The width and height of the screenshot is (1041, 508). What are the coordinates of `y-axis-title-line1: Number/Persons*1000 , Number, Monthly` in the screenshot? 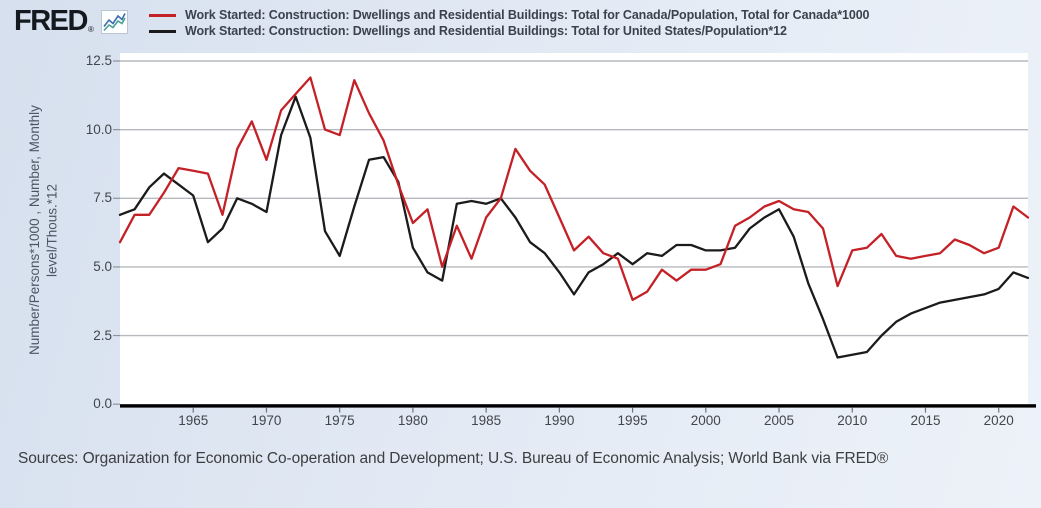 It's located at (34, 230).